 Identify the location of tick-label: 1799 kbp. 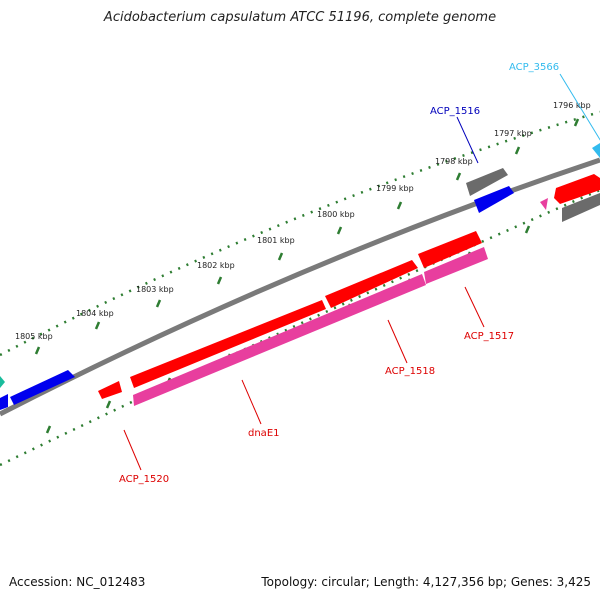
(395, 188).